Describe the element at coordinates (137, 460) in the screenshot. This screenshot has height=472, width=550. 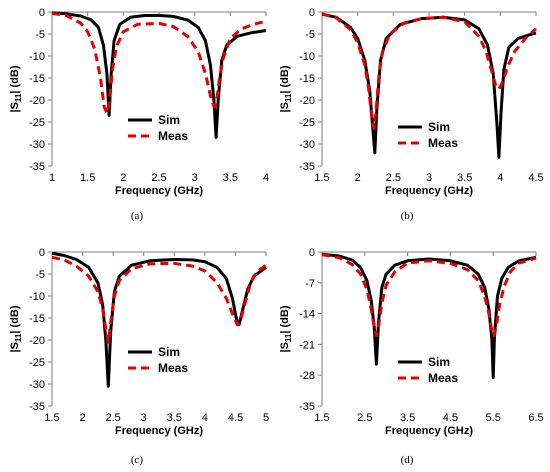
I see `panel-caption: (c)` at that location.